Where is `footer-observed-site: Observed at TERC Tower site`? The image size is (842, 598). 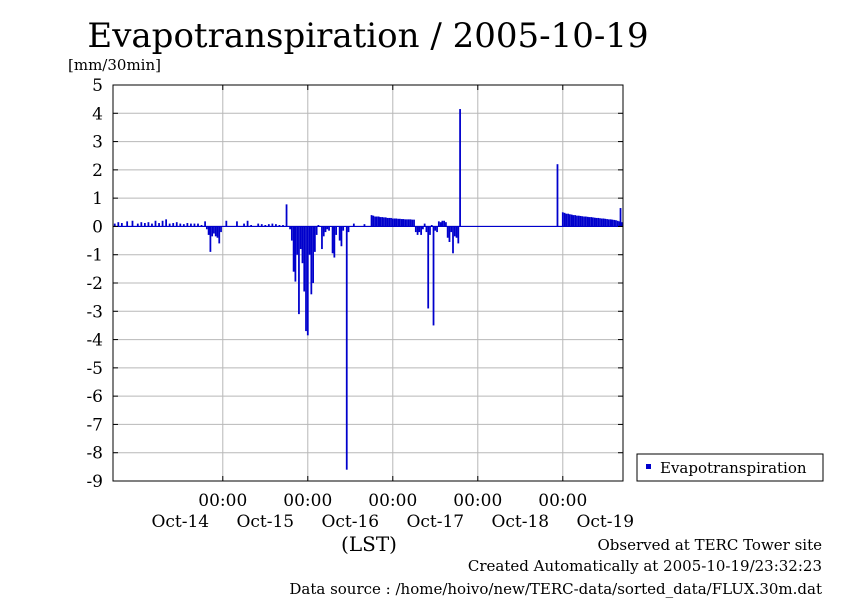 footer-observed-site: Observed at TERC Tower site is located at coordinates (709, 545).